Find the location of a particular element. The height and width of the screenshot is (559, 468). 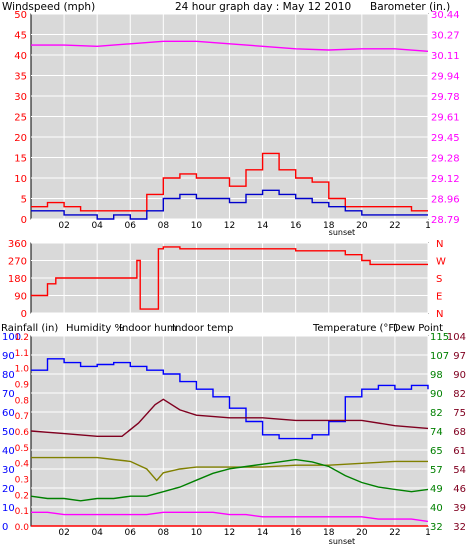

wind-x-tick-label: 06 is located at coordinates (131, 226).